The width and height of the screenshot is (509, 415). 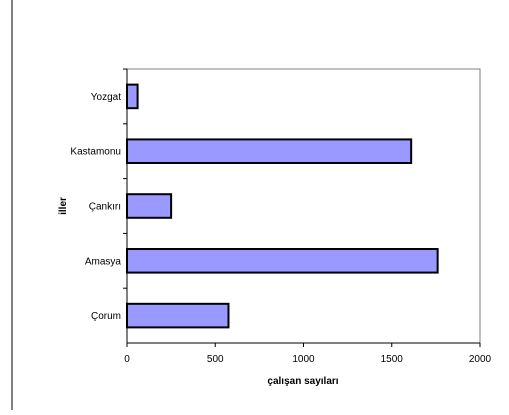 What do you see at coordinates (103, 261) in the screenshot?
I see `y-tick-label: Amasya` at bounding box center [103, 261].